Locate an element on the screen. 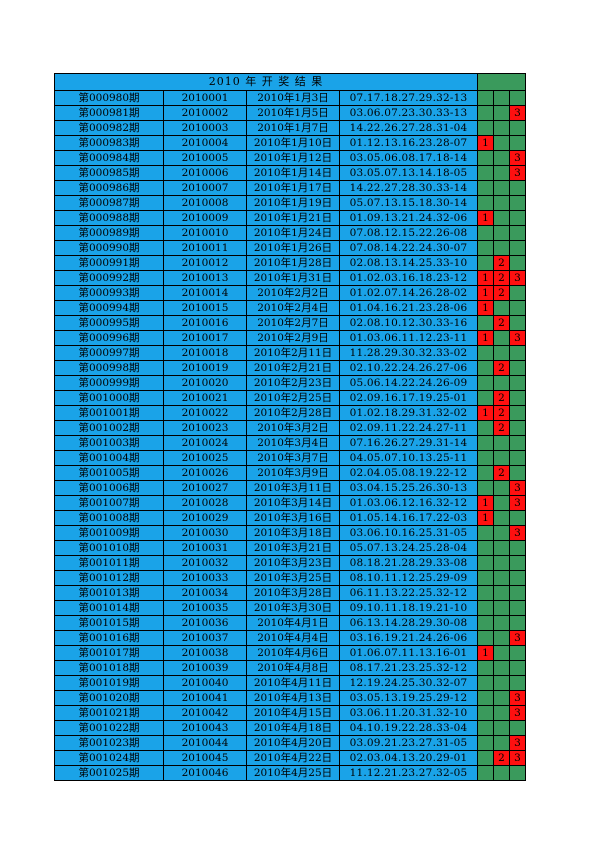 The image size is (600, 850). numbers-cell: 07.08.12.15.22.26-08 is located at coordinates (408, 233).